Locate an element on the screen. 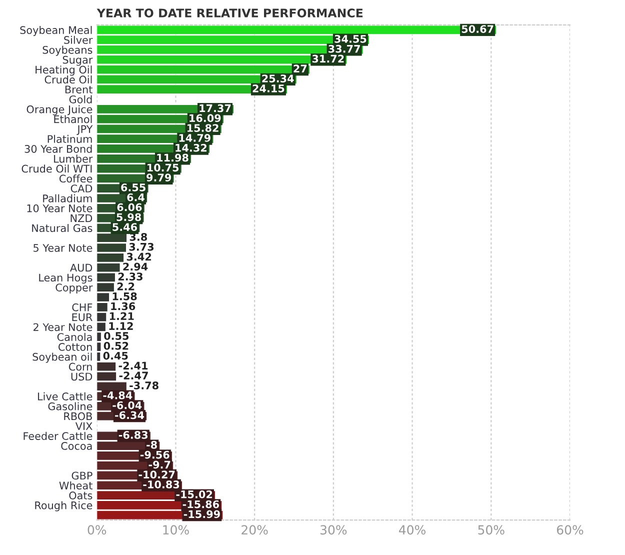 The width and height of the screenshot is (625, 555). data-label: 31.72 is located at coordinates (328, 58).